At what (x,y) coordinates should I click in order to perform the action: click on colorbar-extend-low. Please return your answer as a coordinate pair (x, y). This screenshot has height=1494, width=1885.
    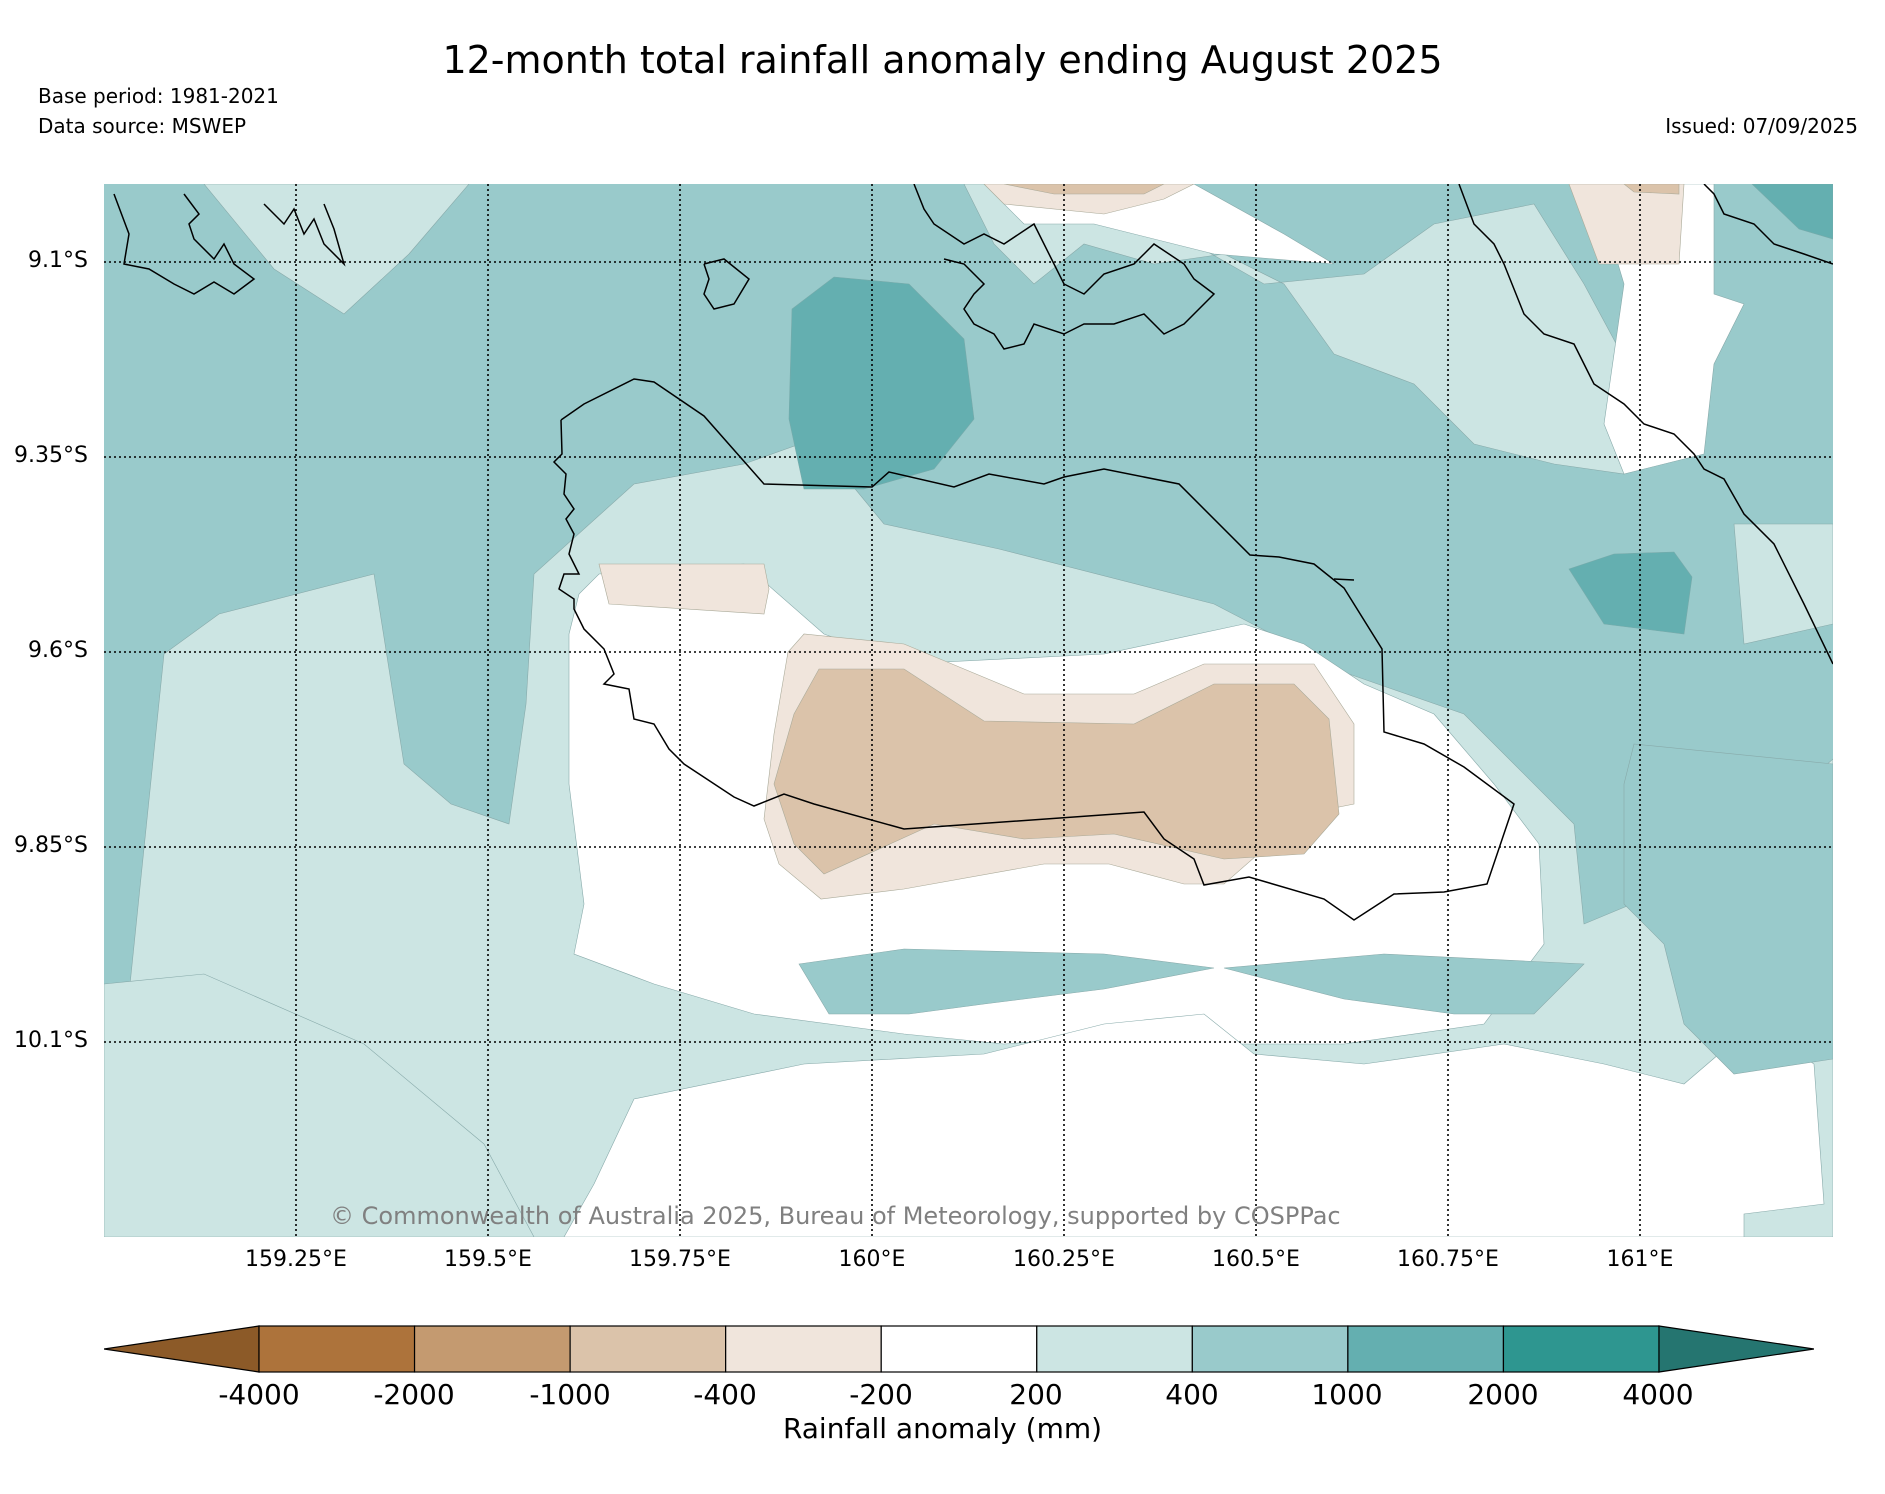
    Looking at the image, I should click on (182, 1349).